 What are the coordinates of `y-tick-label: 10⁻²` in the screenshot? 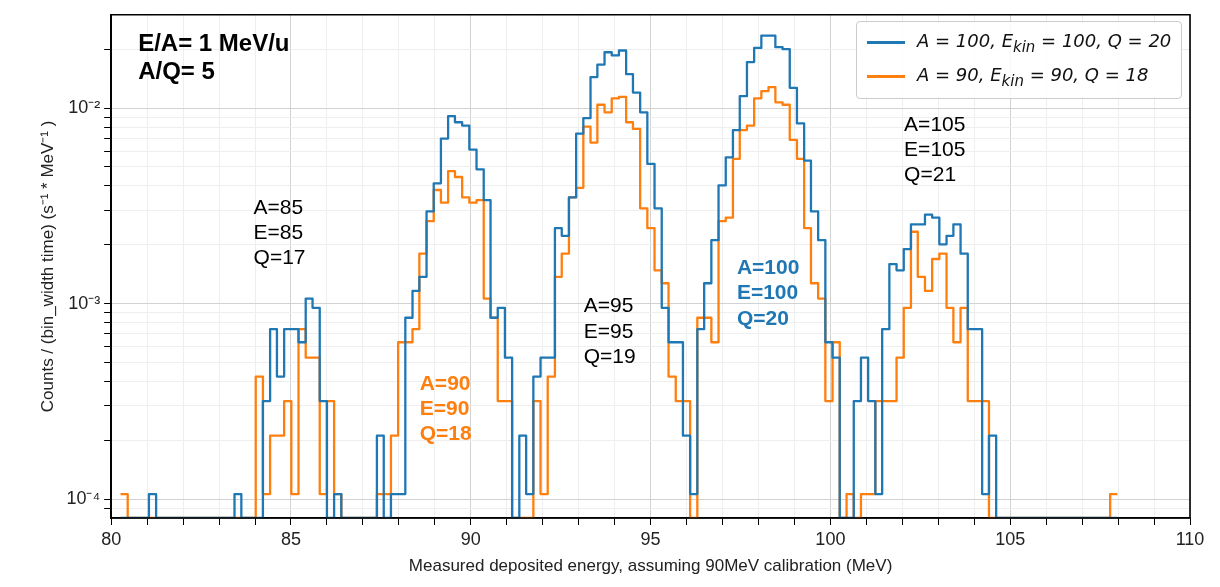 It's located at (84, 107).